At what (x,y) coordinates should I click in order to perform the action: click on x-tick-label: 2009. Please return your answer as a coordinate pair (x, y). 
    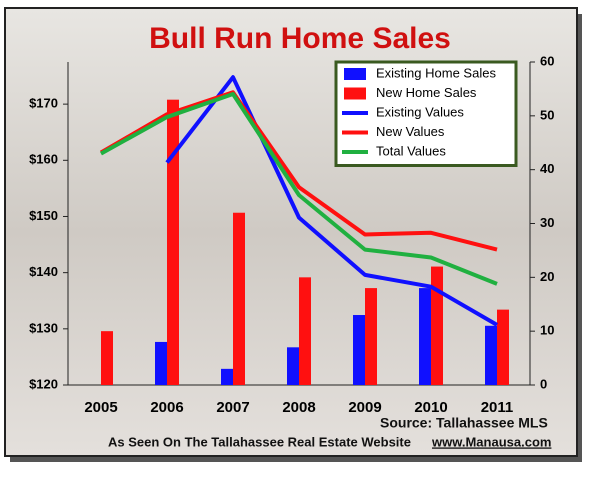
    Looking at the image, I should click on (364, 407).